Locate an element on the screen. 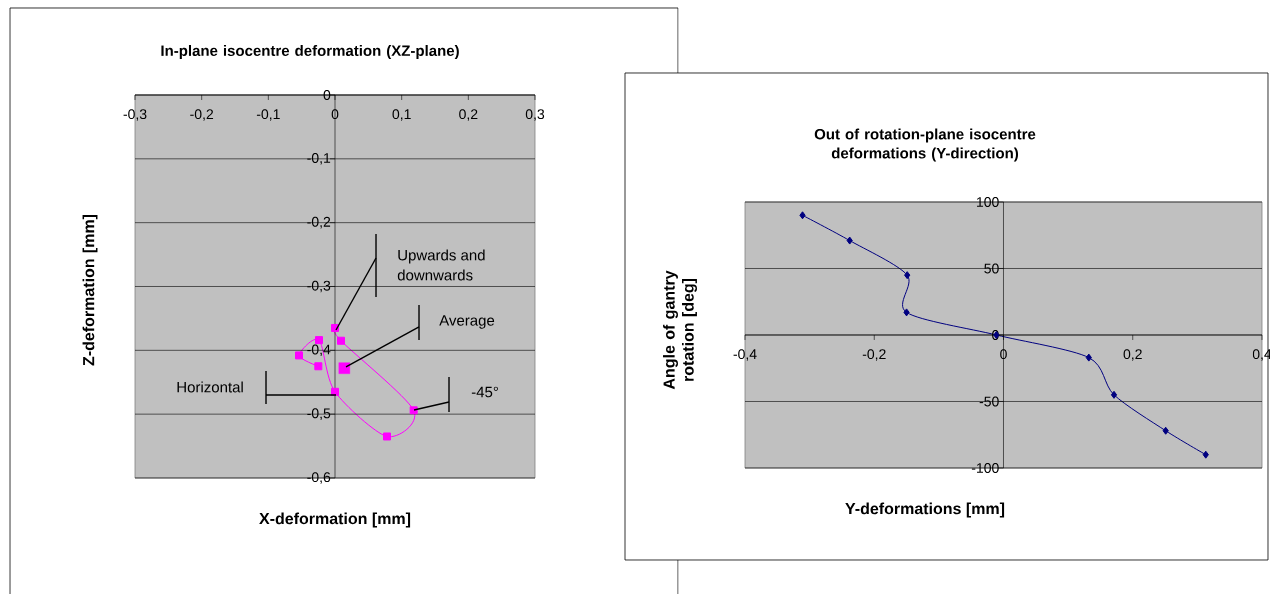 The height and width of the screenshot is (594, 1270). annotation: Average is located at coordinates (467, 322).